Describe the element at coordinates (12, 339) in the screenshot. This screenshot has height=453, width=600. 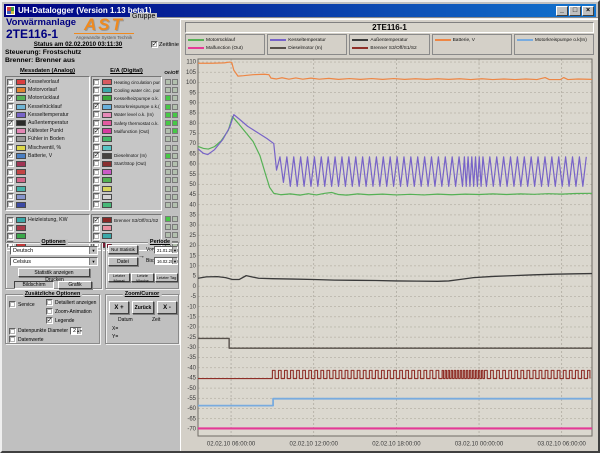
I see `datenwerte-checkbox` at that location.